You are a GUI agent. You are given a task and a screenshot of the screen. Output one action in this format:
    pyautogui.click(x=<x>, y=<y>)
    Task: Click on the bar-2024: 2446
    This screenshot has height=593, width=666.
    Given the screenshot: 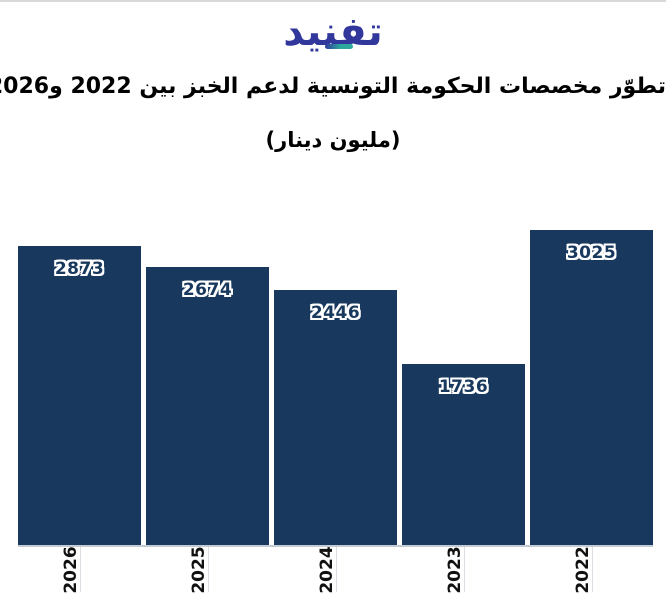 What is the action you would take?
    pyautogui.click(x=335, y=417)
    